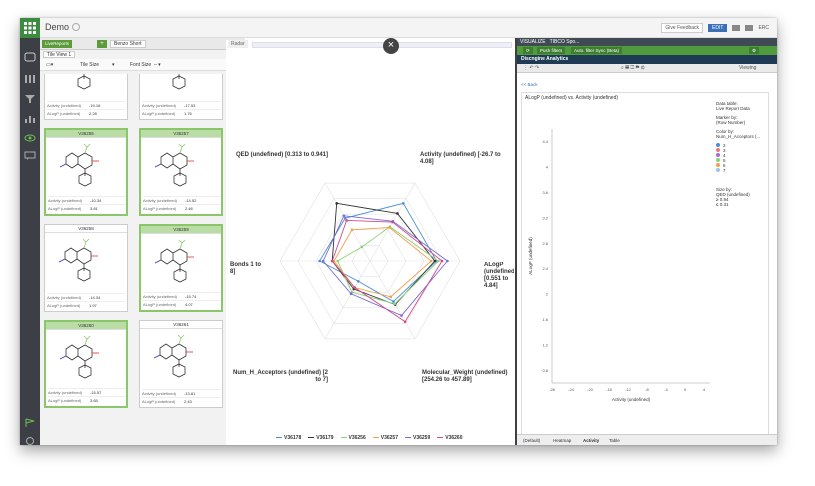 The width and height of the screenshot is (815, 486). What do you see at coordinates (614, 440) in the screenshot?
I see `tab-table: Table` at bounding box center [614, 440].